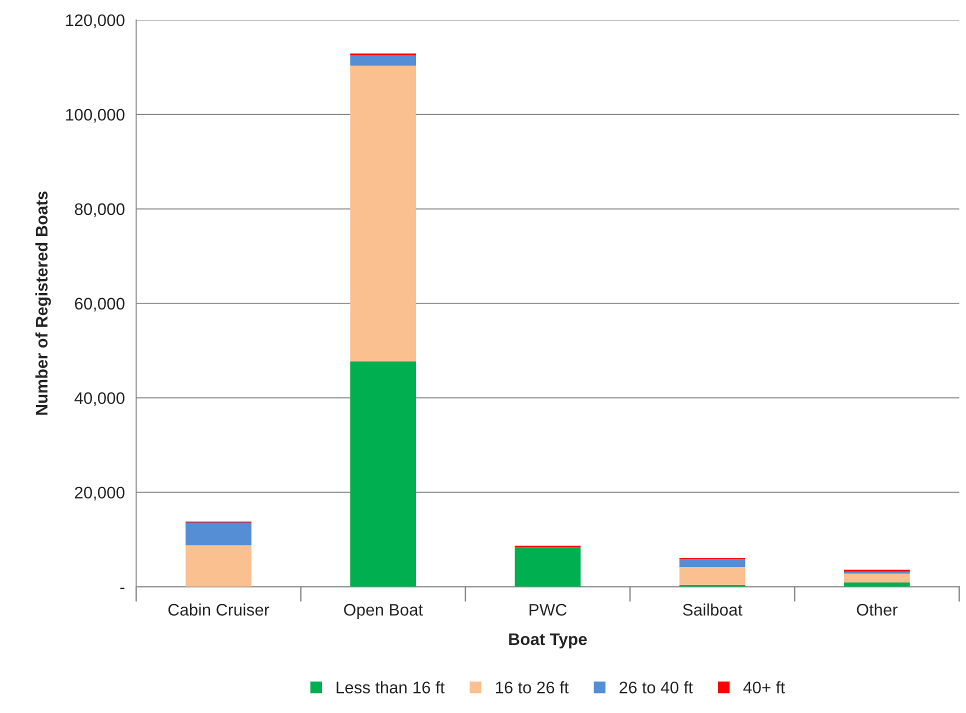  I want to click on y-tick-label: 40,000, so click(99, 399).